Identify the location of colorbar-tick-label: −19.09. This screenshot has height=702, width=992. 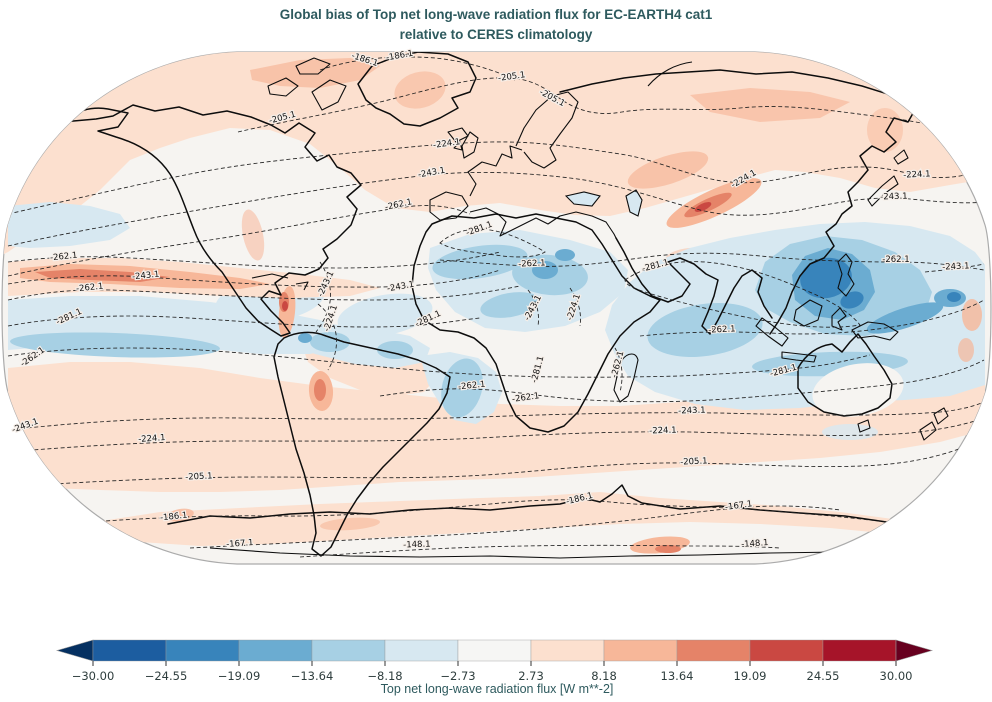
(239, 676).